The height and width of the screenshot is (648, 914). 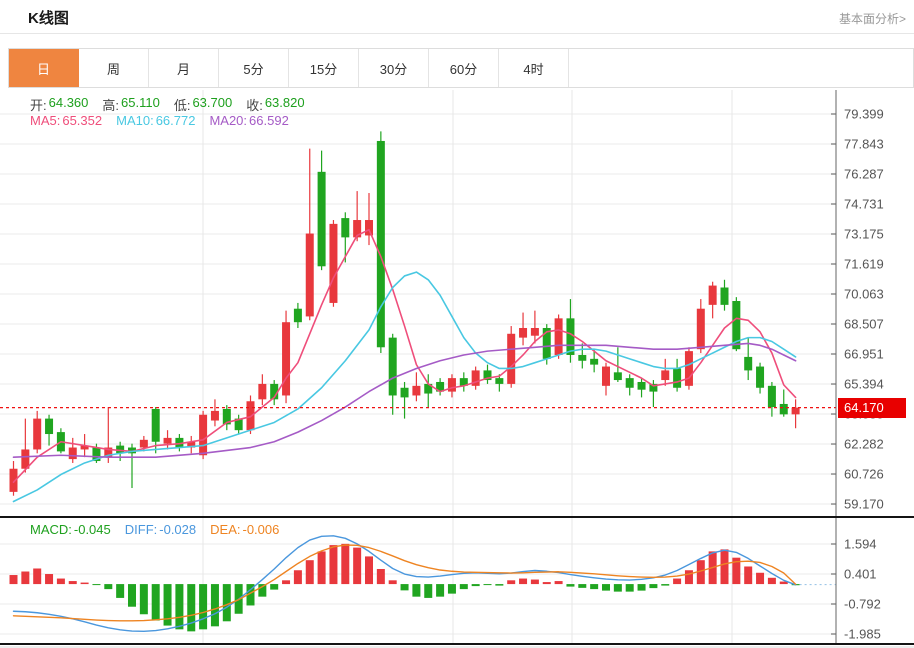 What do you see at coordinates (182, 105) in the screenshot?
I see `low-label: 低:` at bounding box center [182, 105].